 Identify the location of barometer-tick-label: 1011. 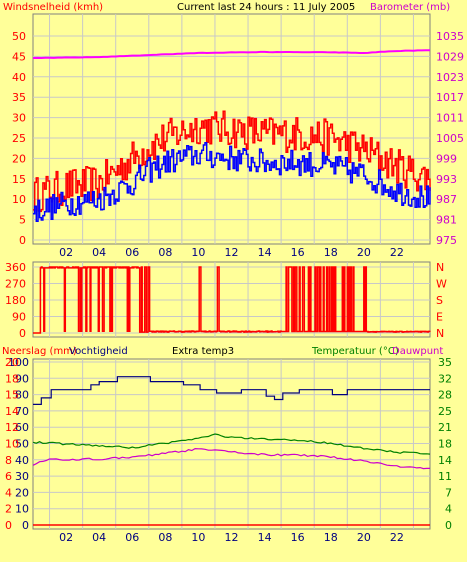
(450, 118).